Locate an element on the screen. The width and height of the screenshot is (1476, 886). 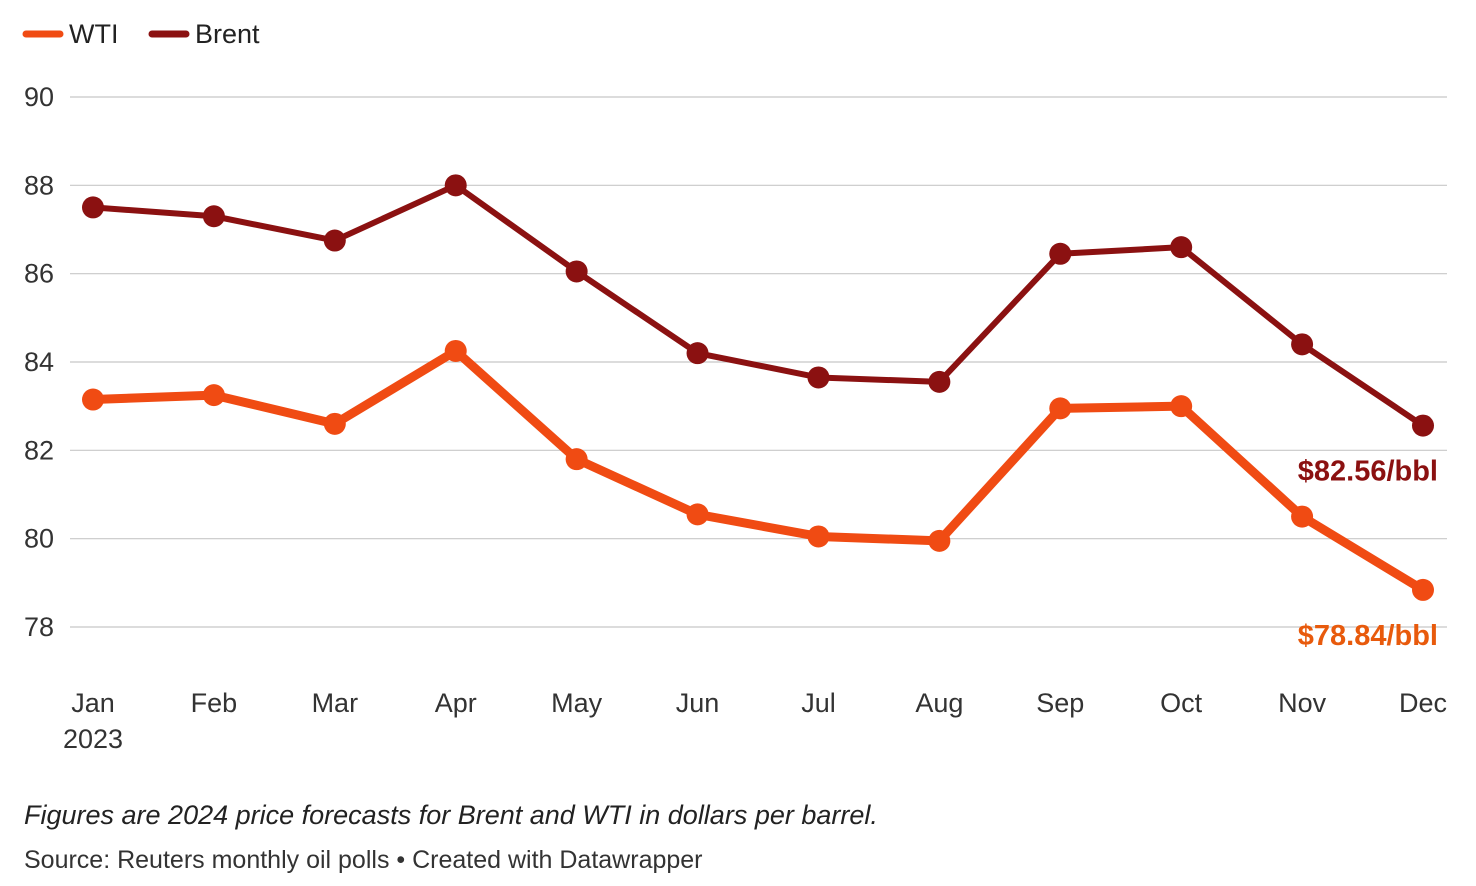
x-tick-label-9: Oct is located at coordinates (1181, 703).